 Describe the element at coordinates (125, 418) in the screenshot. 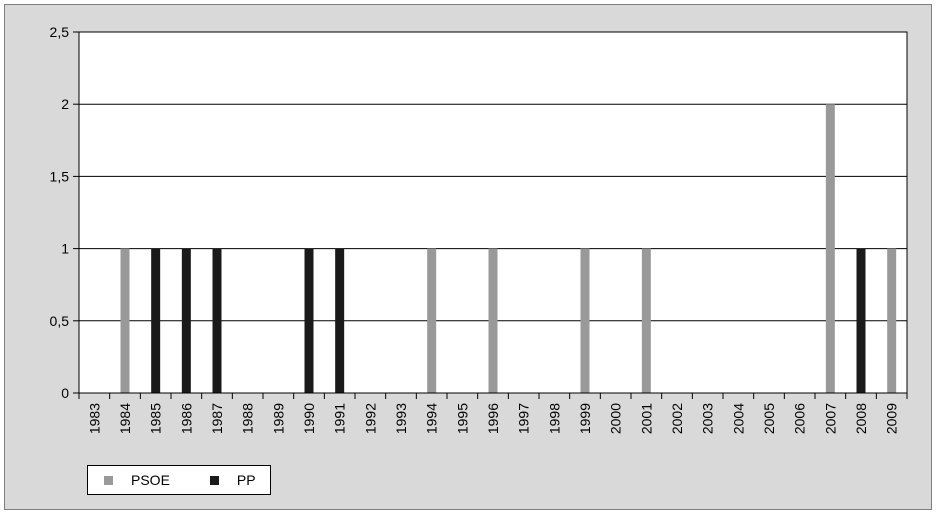

I see `x-tick-label: 1984` at that location.